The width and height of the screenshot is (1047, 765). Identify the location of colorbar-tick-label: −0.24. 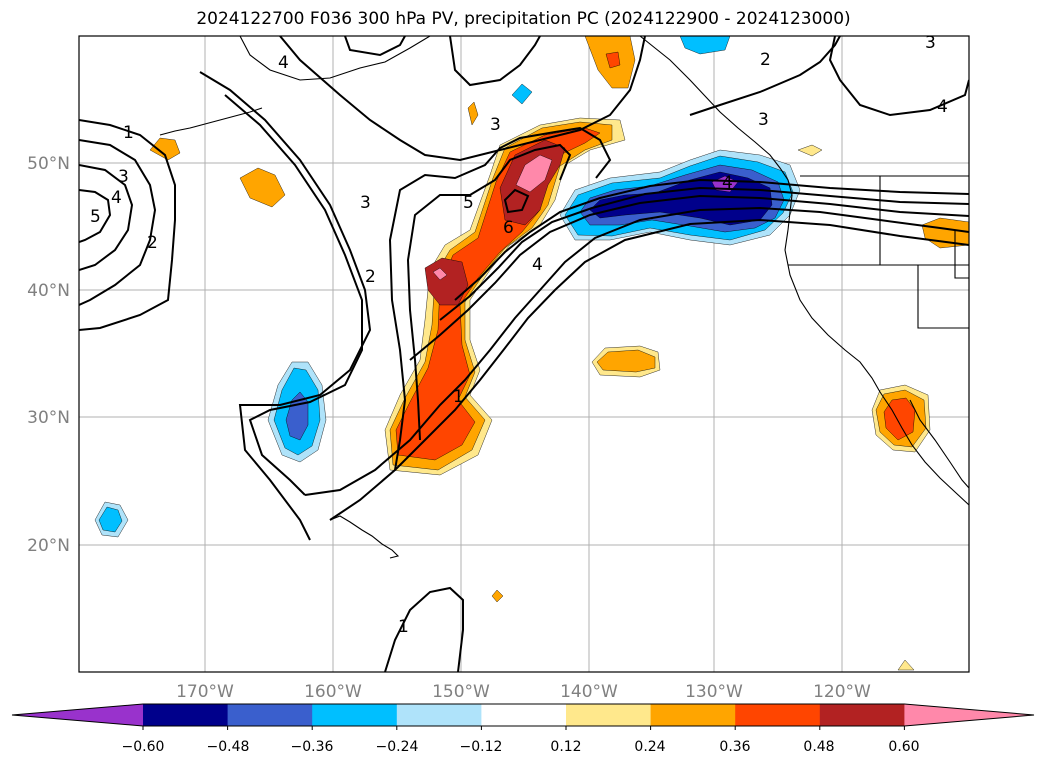
(397, 747).